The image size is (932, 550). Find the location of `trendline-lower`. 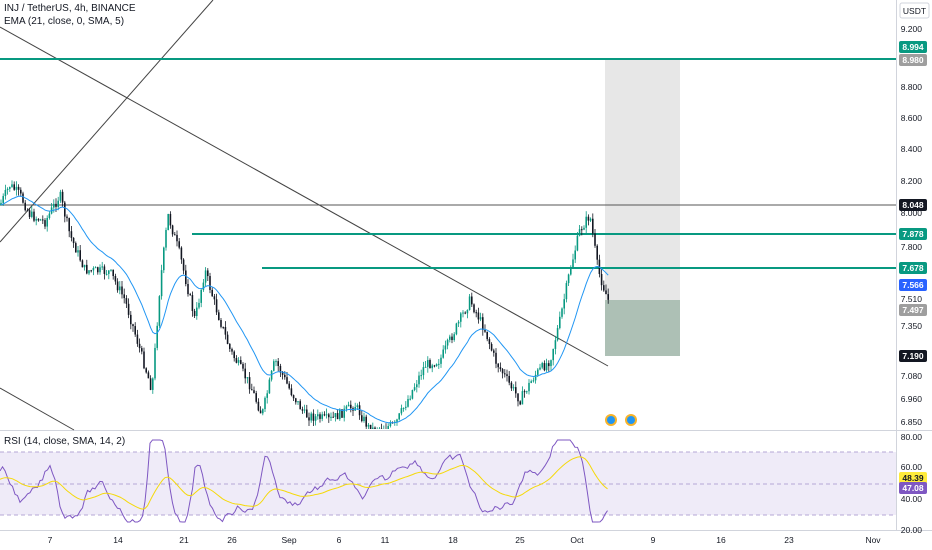

trendline-lower is located at coordinates (37, 409).